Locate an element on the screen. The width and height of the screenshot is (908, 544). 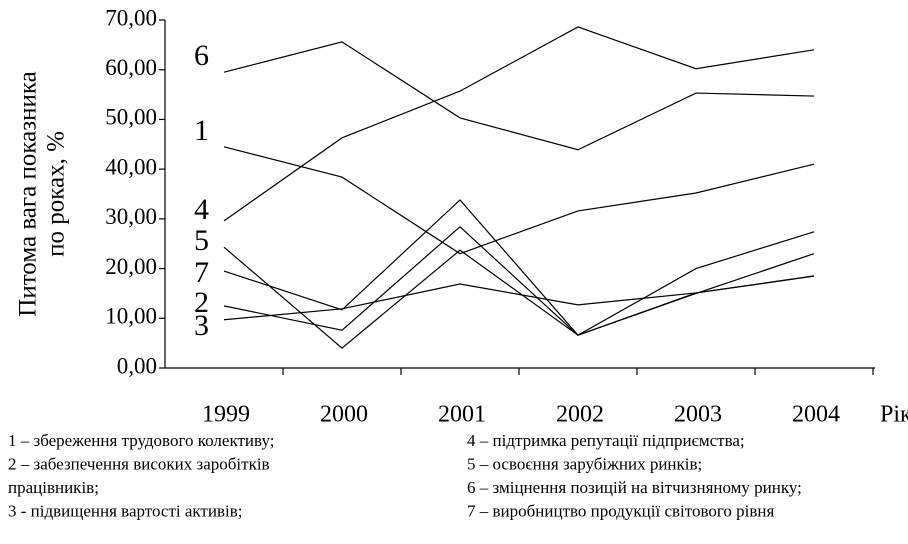
series-label: 2 is located at coordinates (201, 302).